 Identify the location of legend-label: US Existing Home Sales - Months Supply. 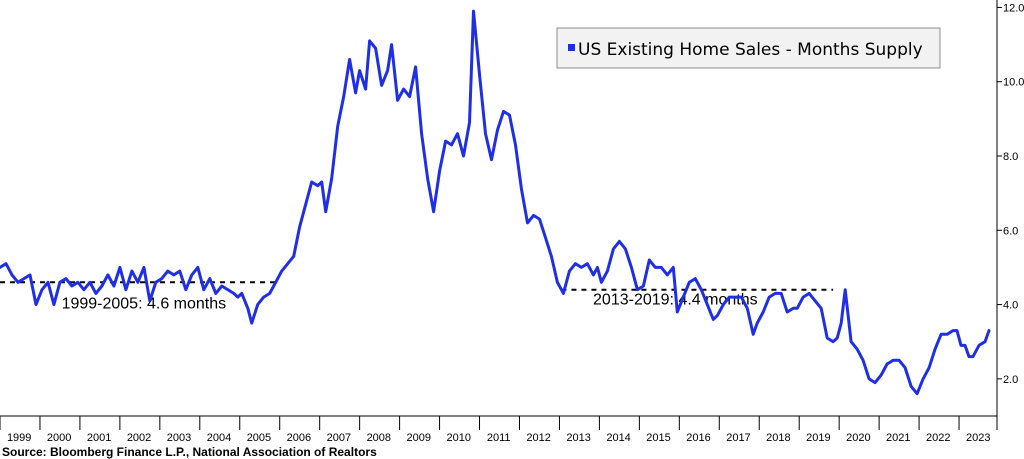
(750, 50).